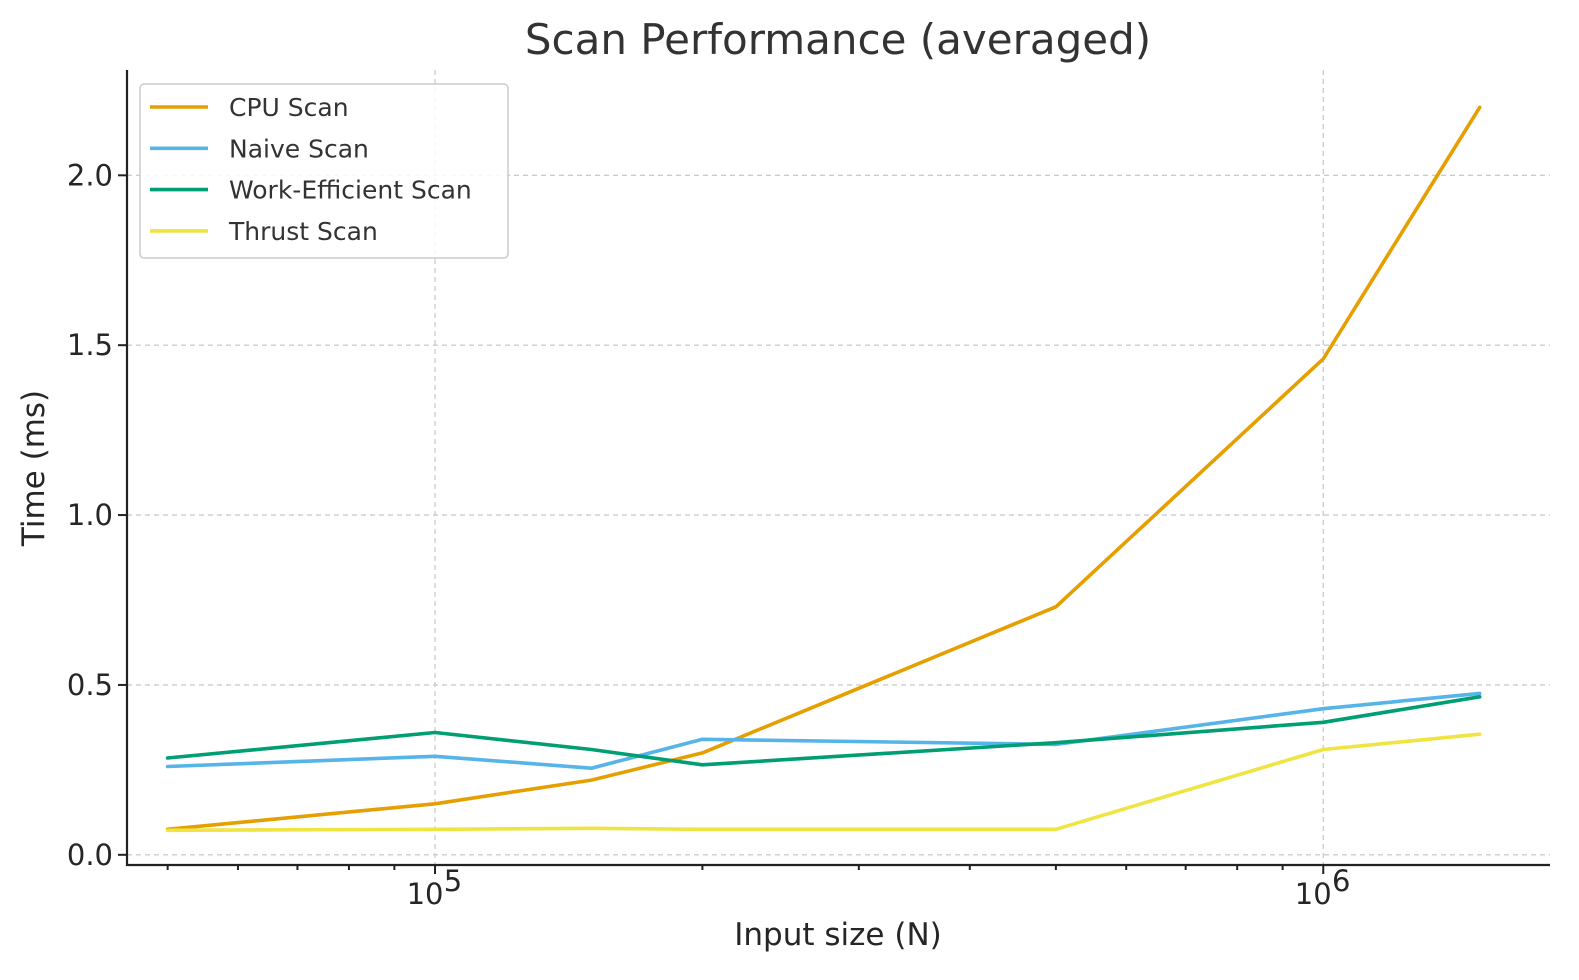 Image resolution: width=1579 pixels, height=980 pixels. I want to click on x-tick-exponent: 5, so click(453, 881).